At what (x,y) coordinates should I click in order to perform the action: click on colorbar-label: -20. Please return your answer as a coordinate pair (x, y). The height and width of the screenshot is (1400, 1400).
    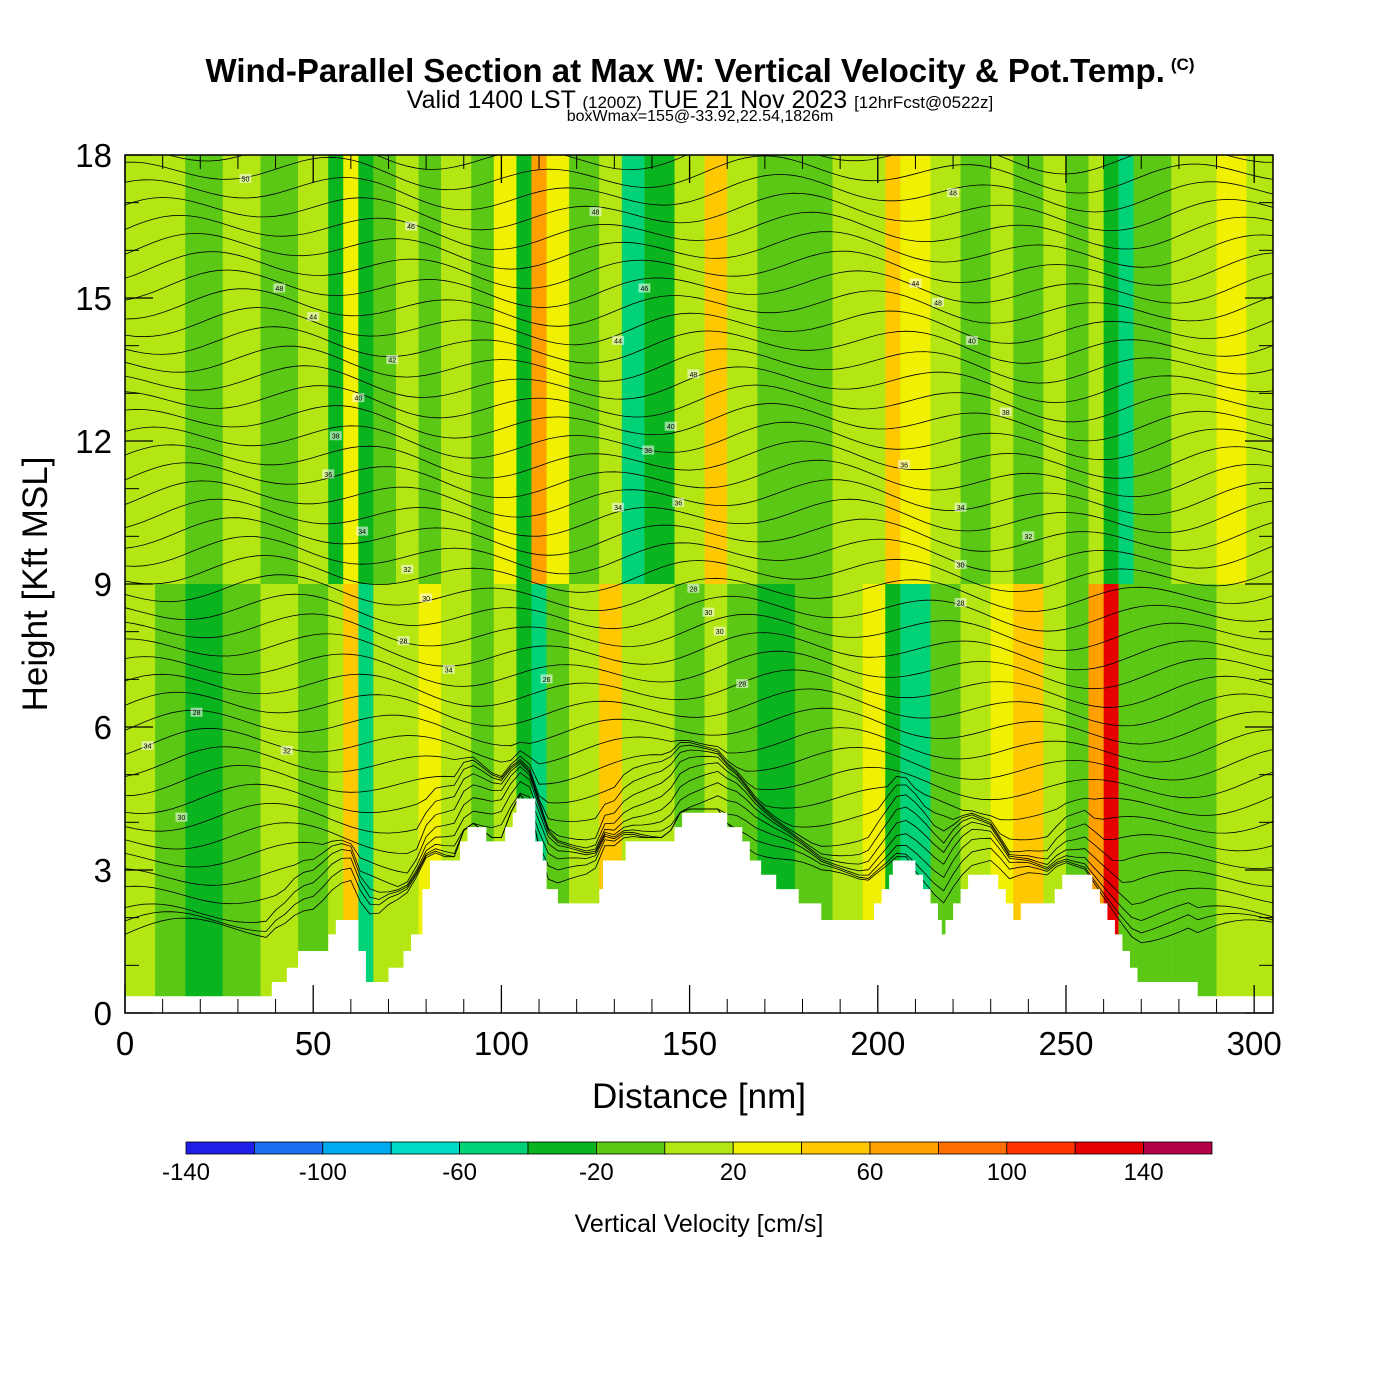
    Looking at the image, I should click on (596, 1172).